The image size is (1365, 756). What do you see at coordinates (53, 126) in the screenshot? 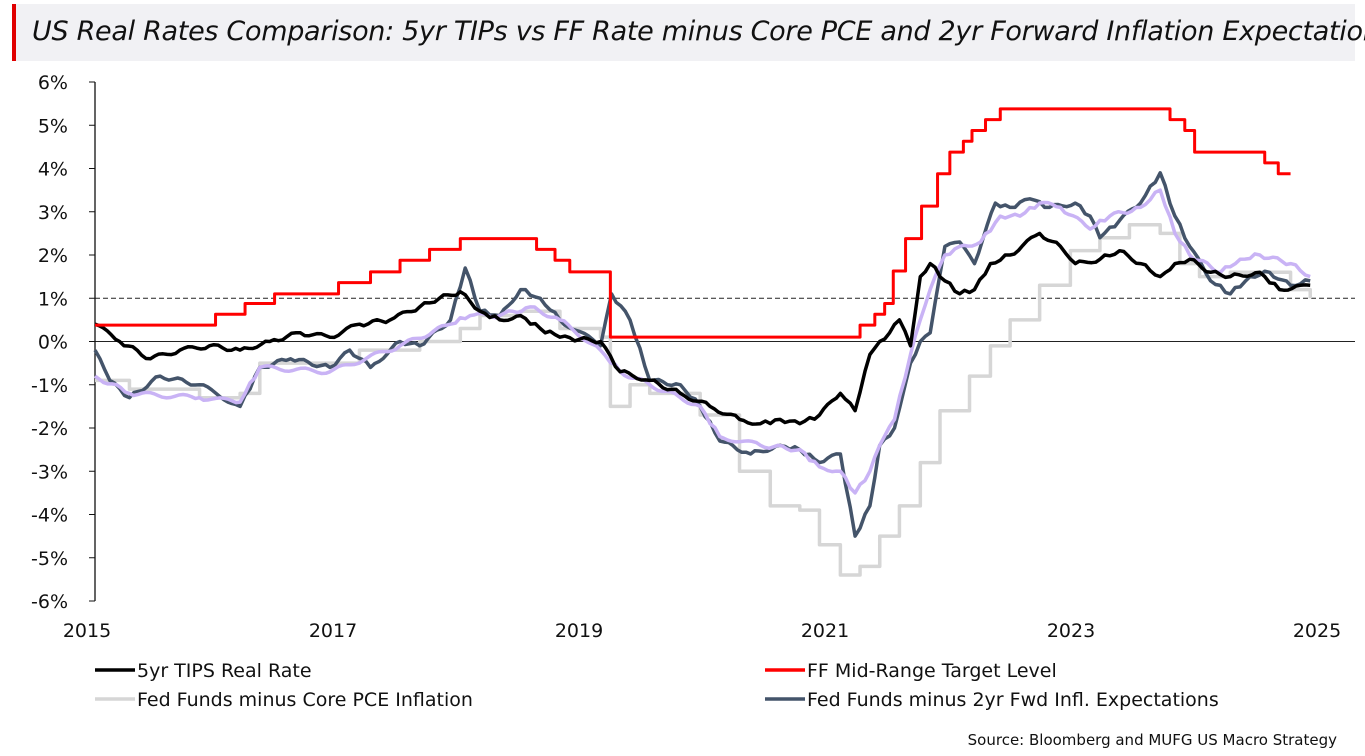
I see `y-tick-label: 5%` at bounding box center [53, 126].